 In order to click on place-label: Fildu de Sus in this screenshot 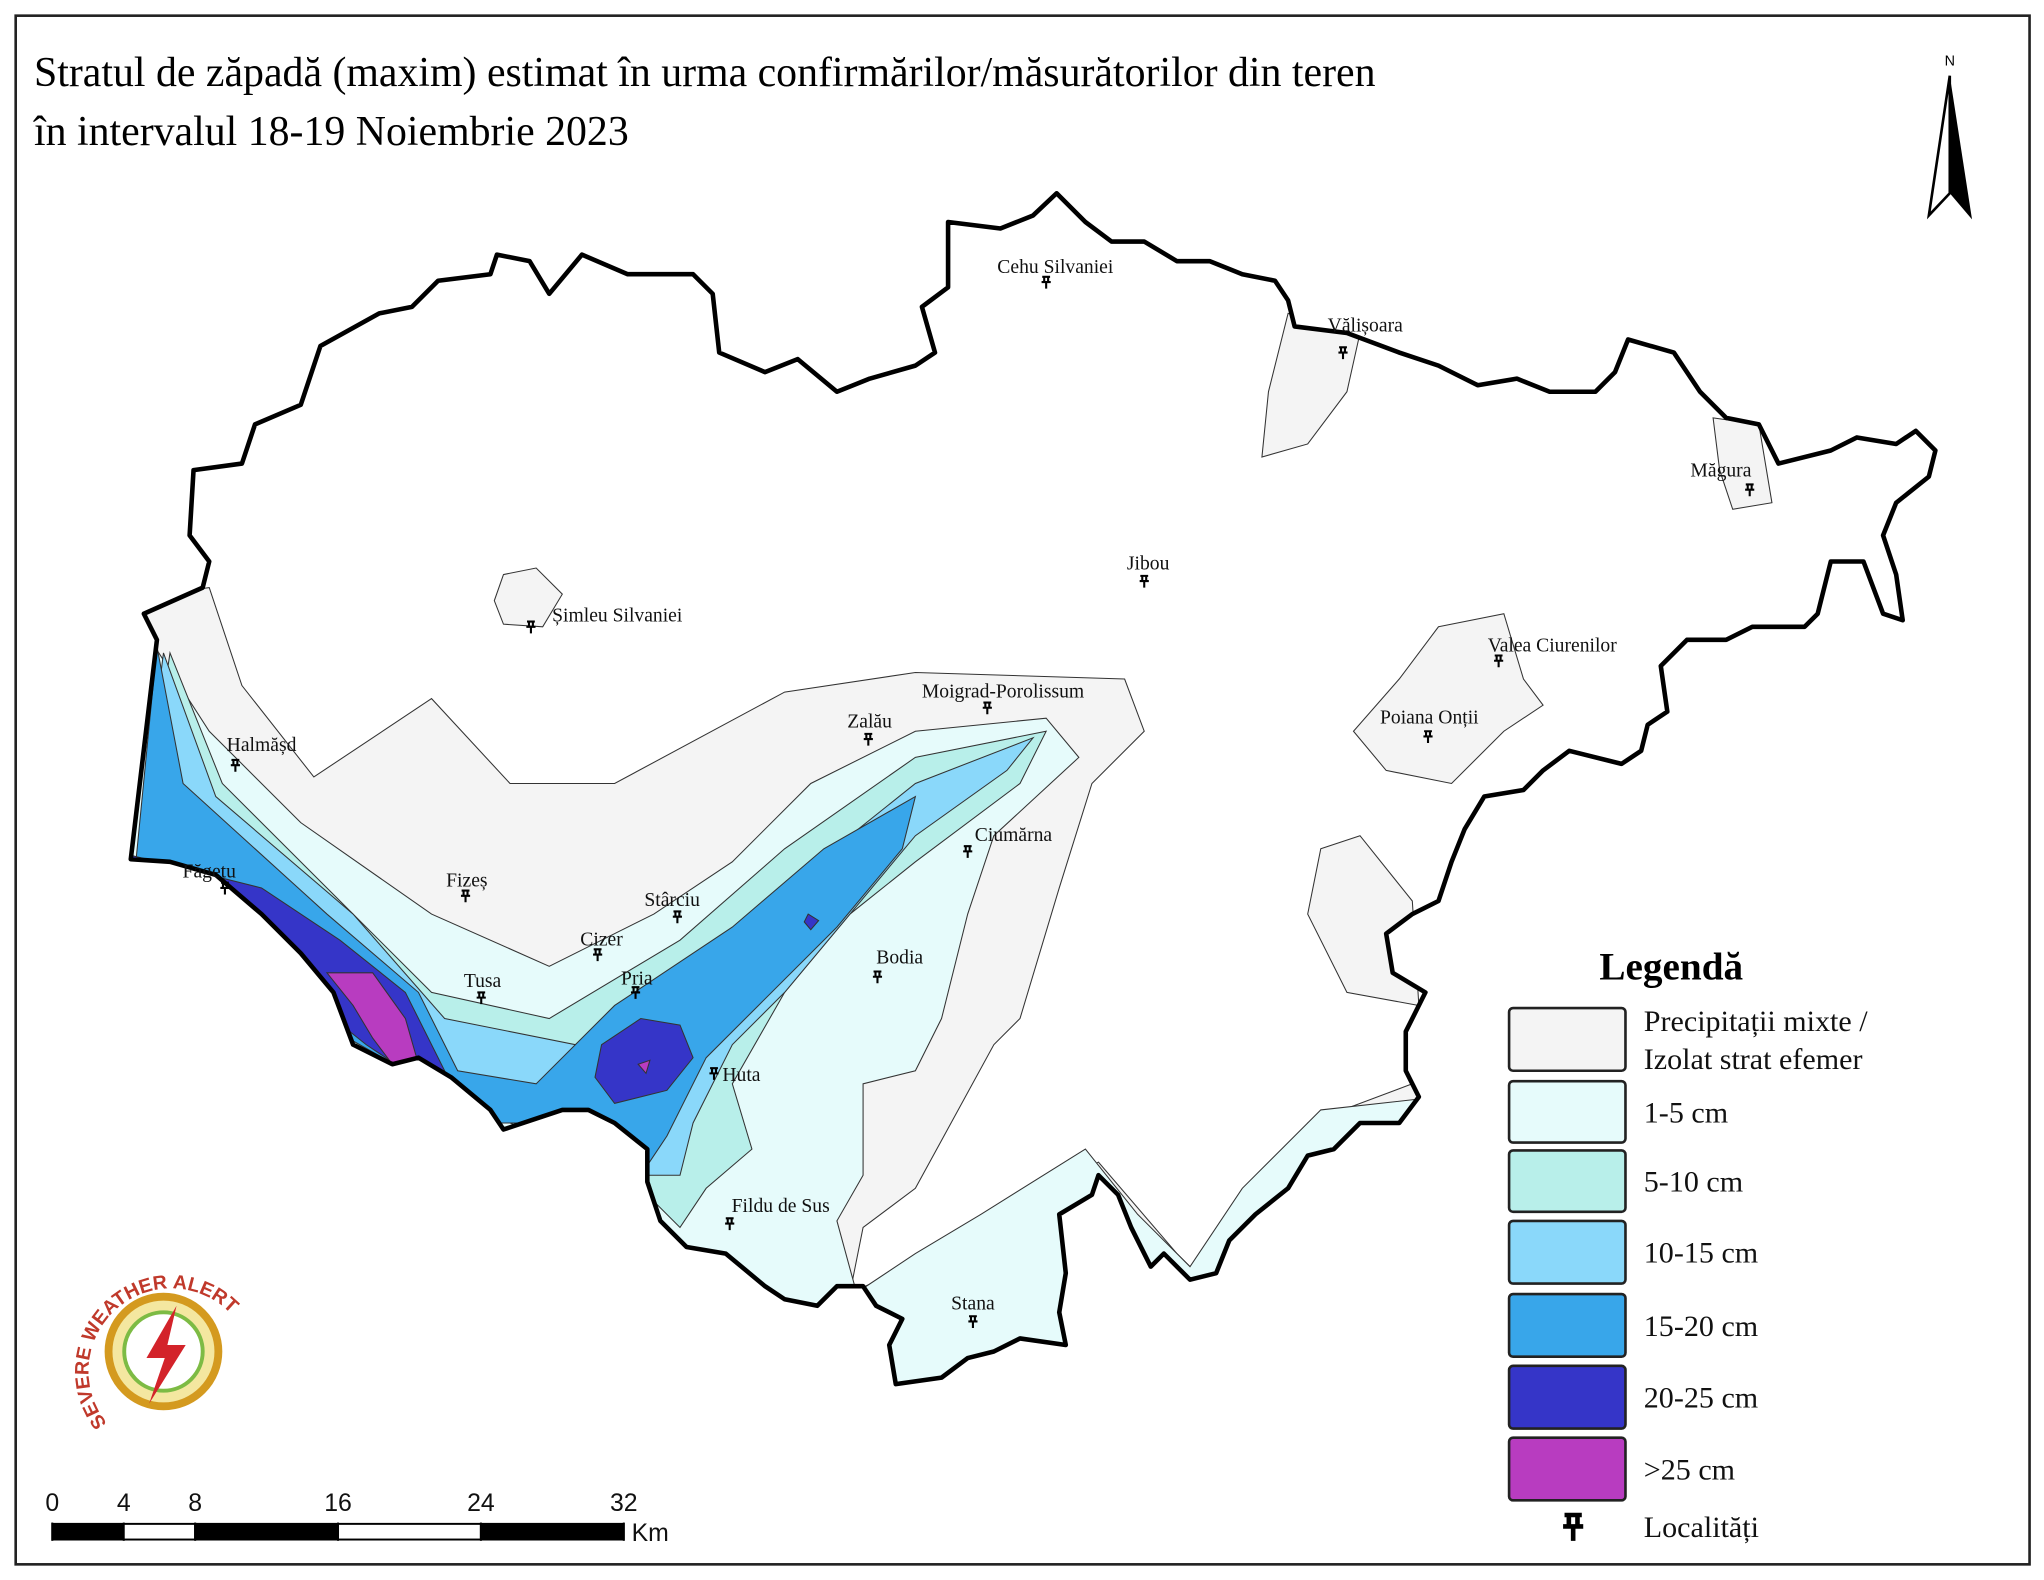, I will do `click(781, 1206)`.